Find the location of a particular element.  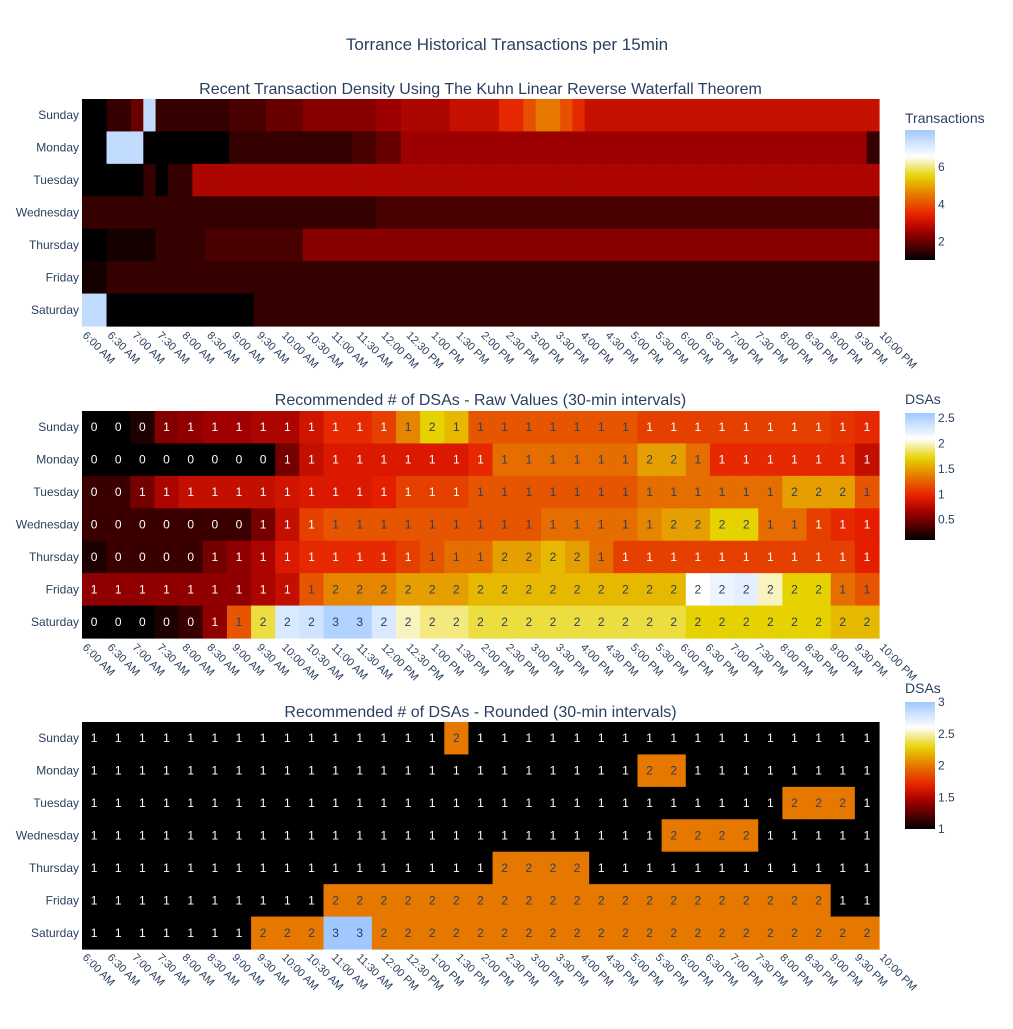

cell-label: 3 is located at coordinates (359, 622).